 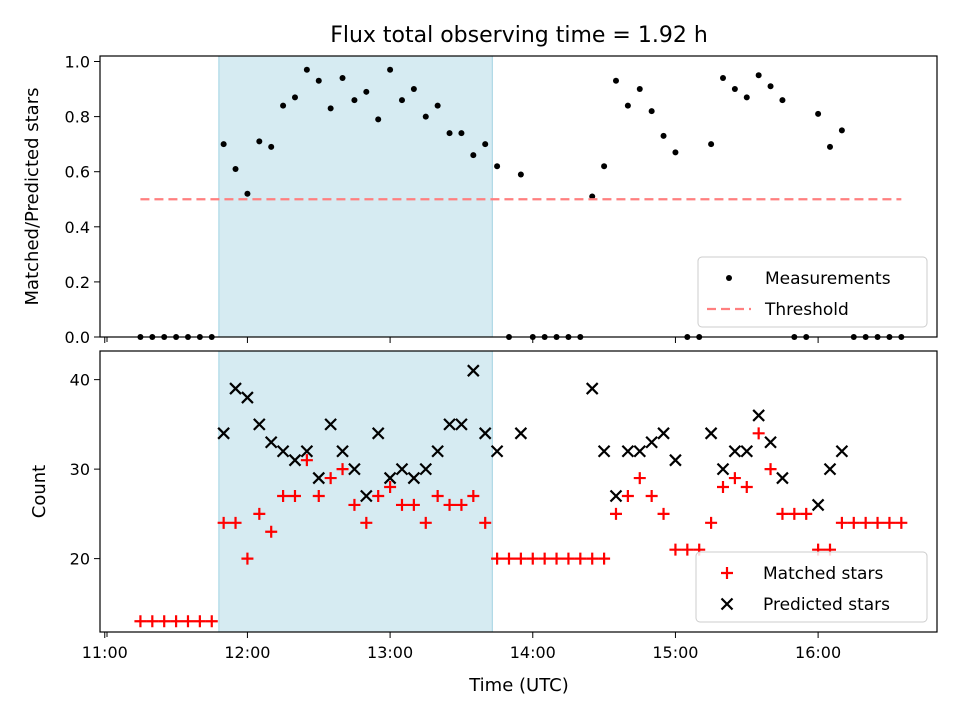 I want to click on legend-label: Threshold, so click(x=806, y=310).